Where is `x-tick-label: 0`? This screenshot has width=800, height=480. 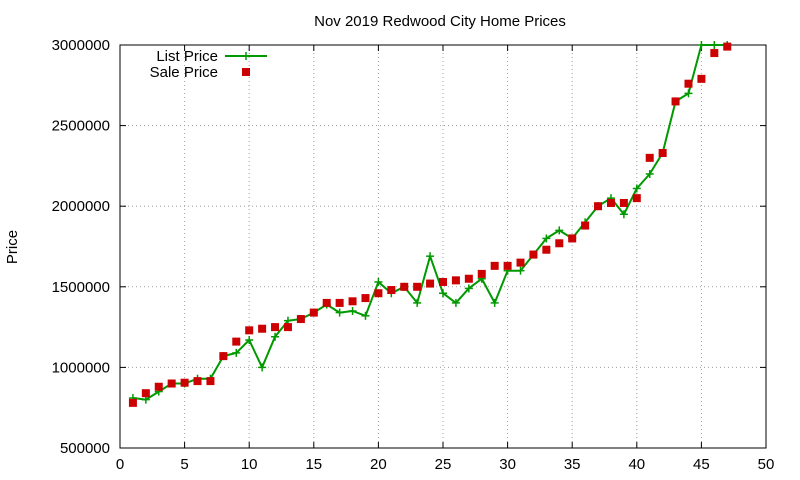
x-tick-label: 0 is located at coordinates (120, 464).